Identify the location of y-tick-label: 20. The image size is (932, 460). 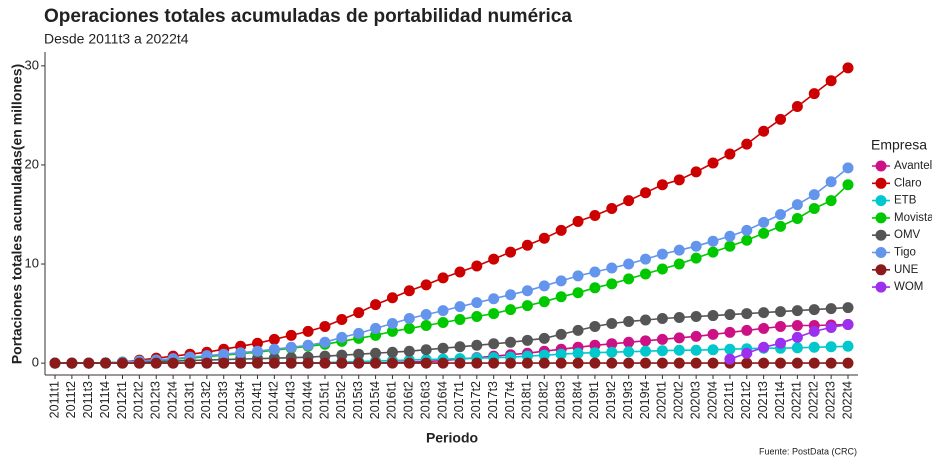
(32, 163).